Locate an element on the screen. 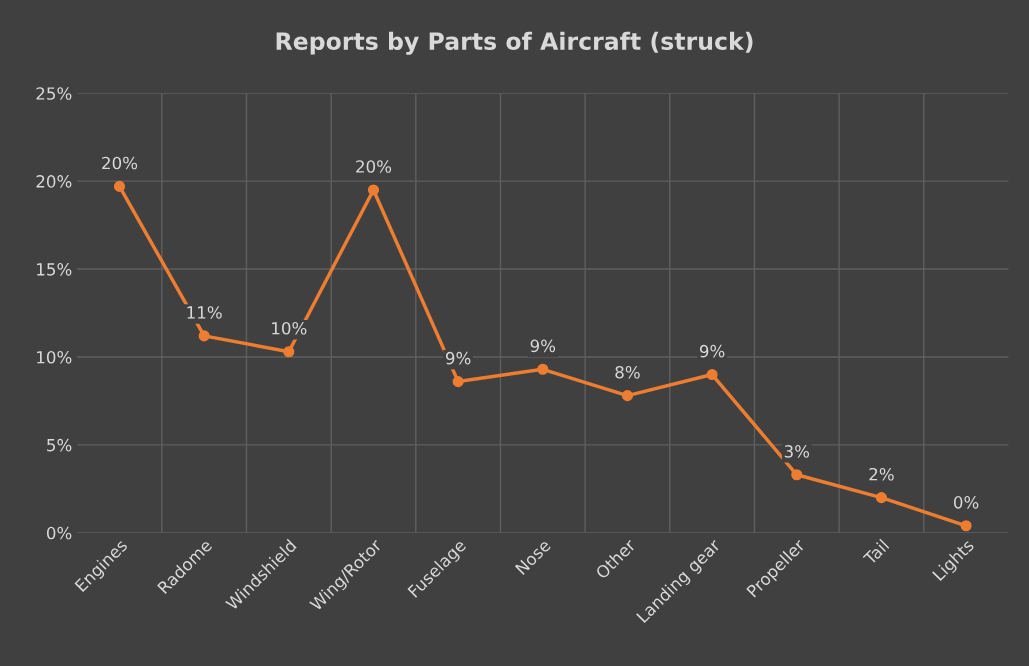  y-tick-label: 5% is located at coordinates (59, 445).